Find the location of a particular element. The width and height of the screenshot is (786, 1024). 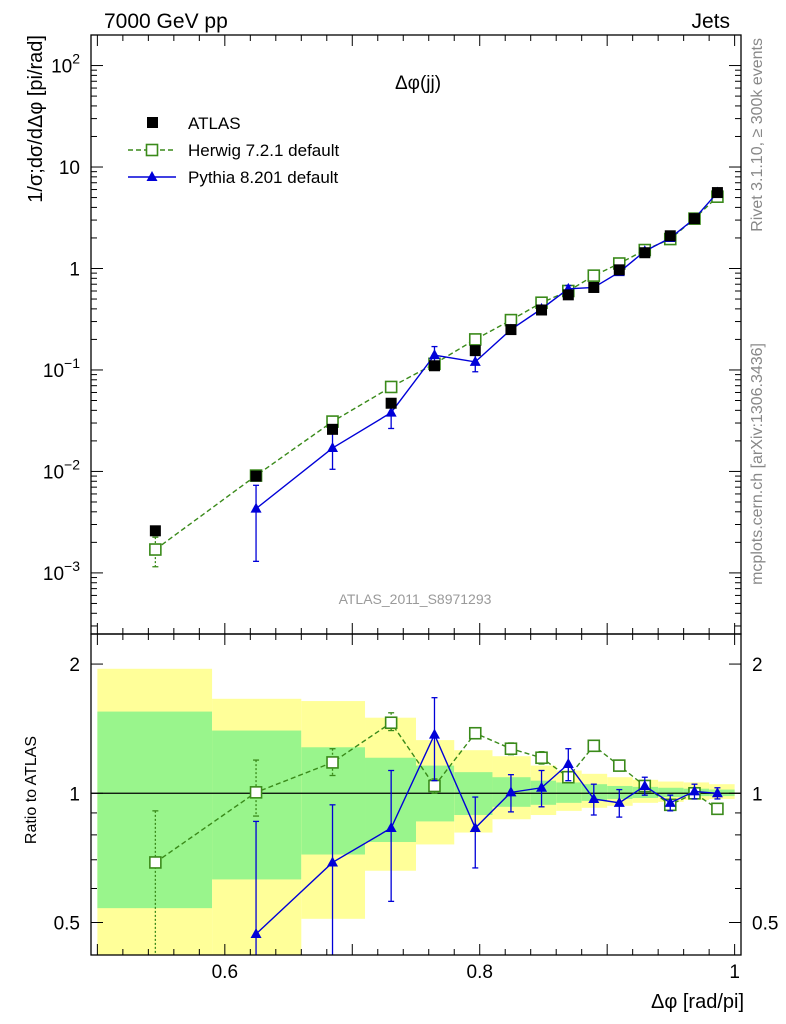

legend-marker-pythia is located at coordinates (152, 176).